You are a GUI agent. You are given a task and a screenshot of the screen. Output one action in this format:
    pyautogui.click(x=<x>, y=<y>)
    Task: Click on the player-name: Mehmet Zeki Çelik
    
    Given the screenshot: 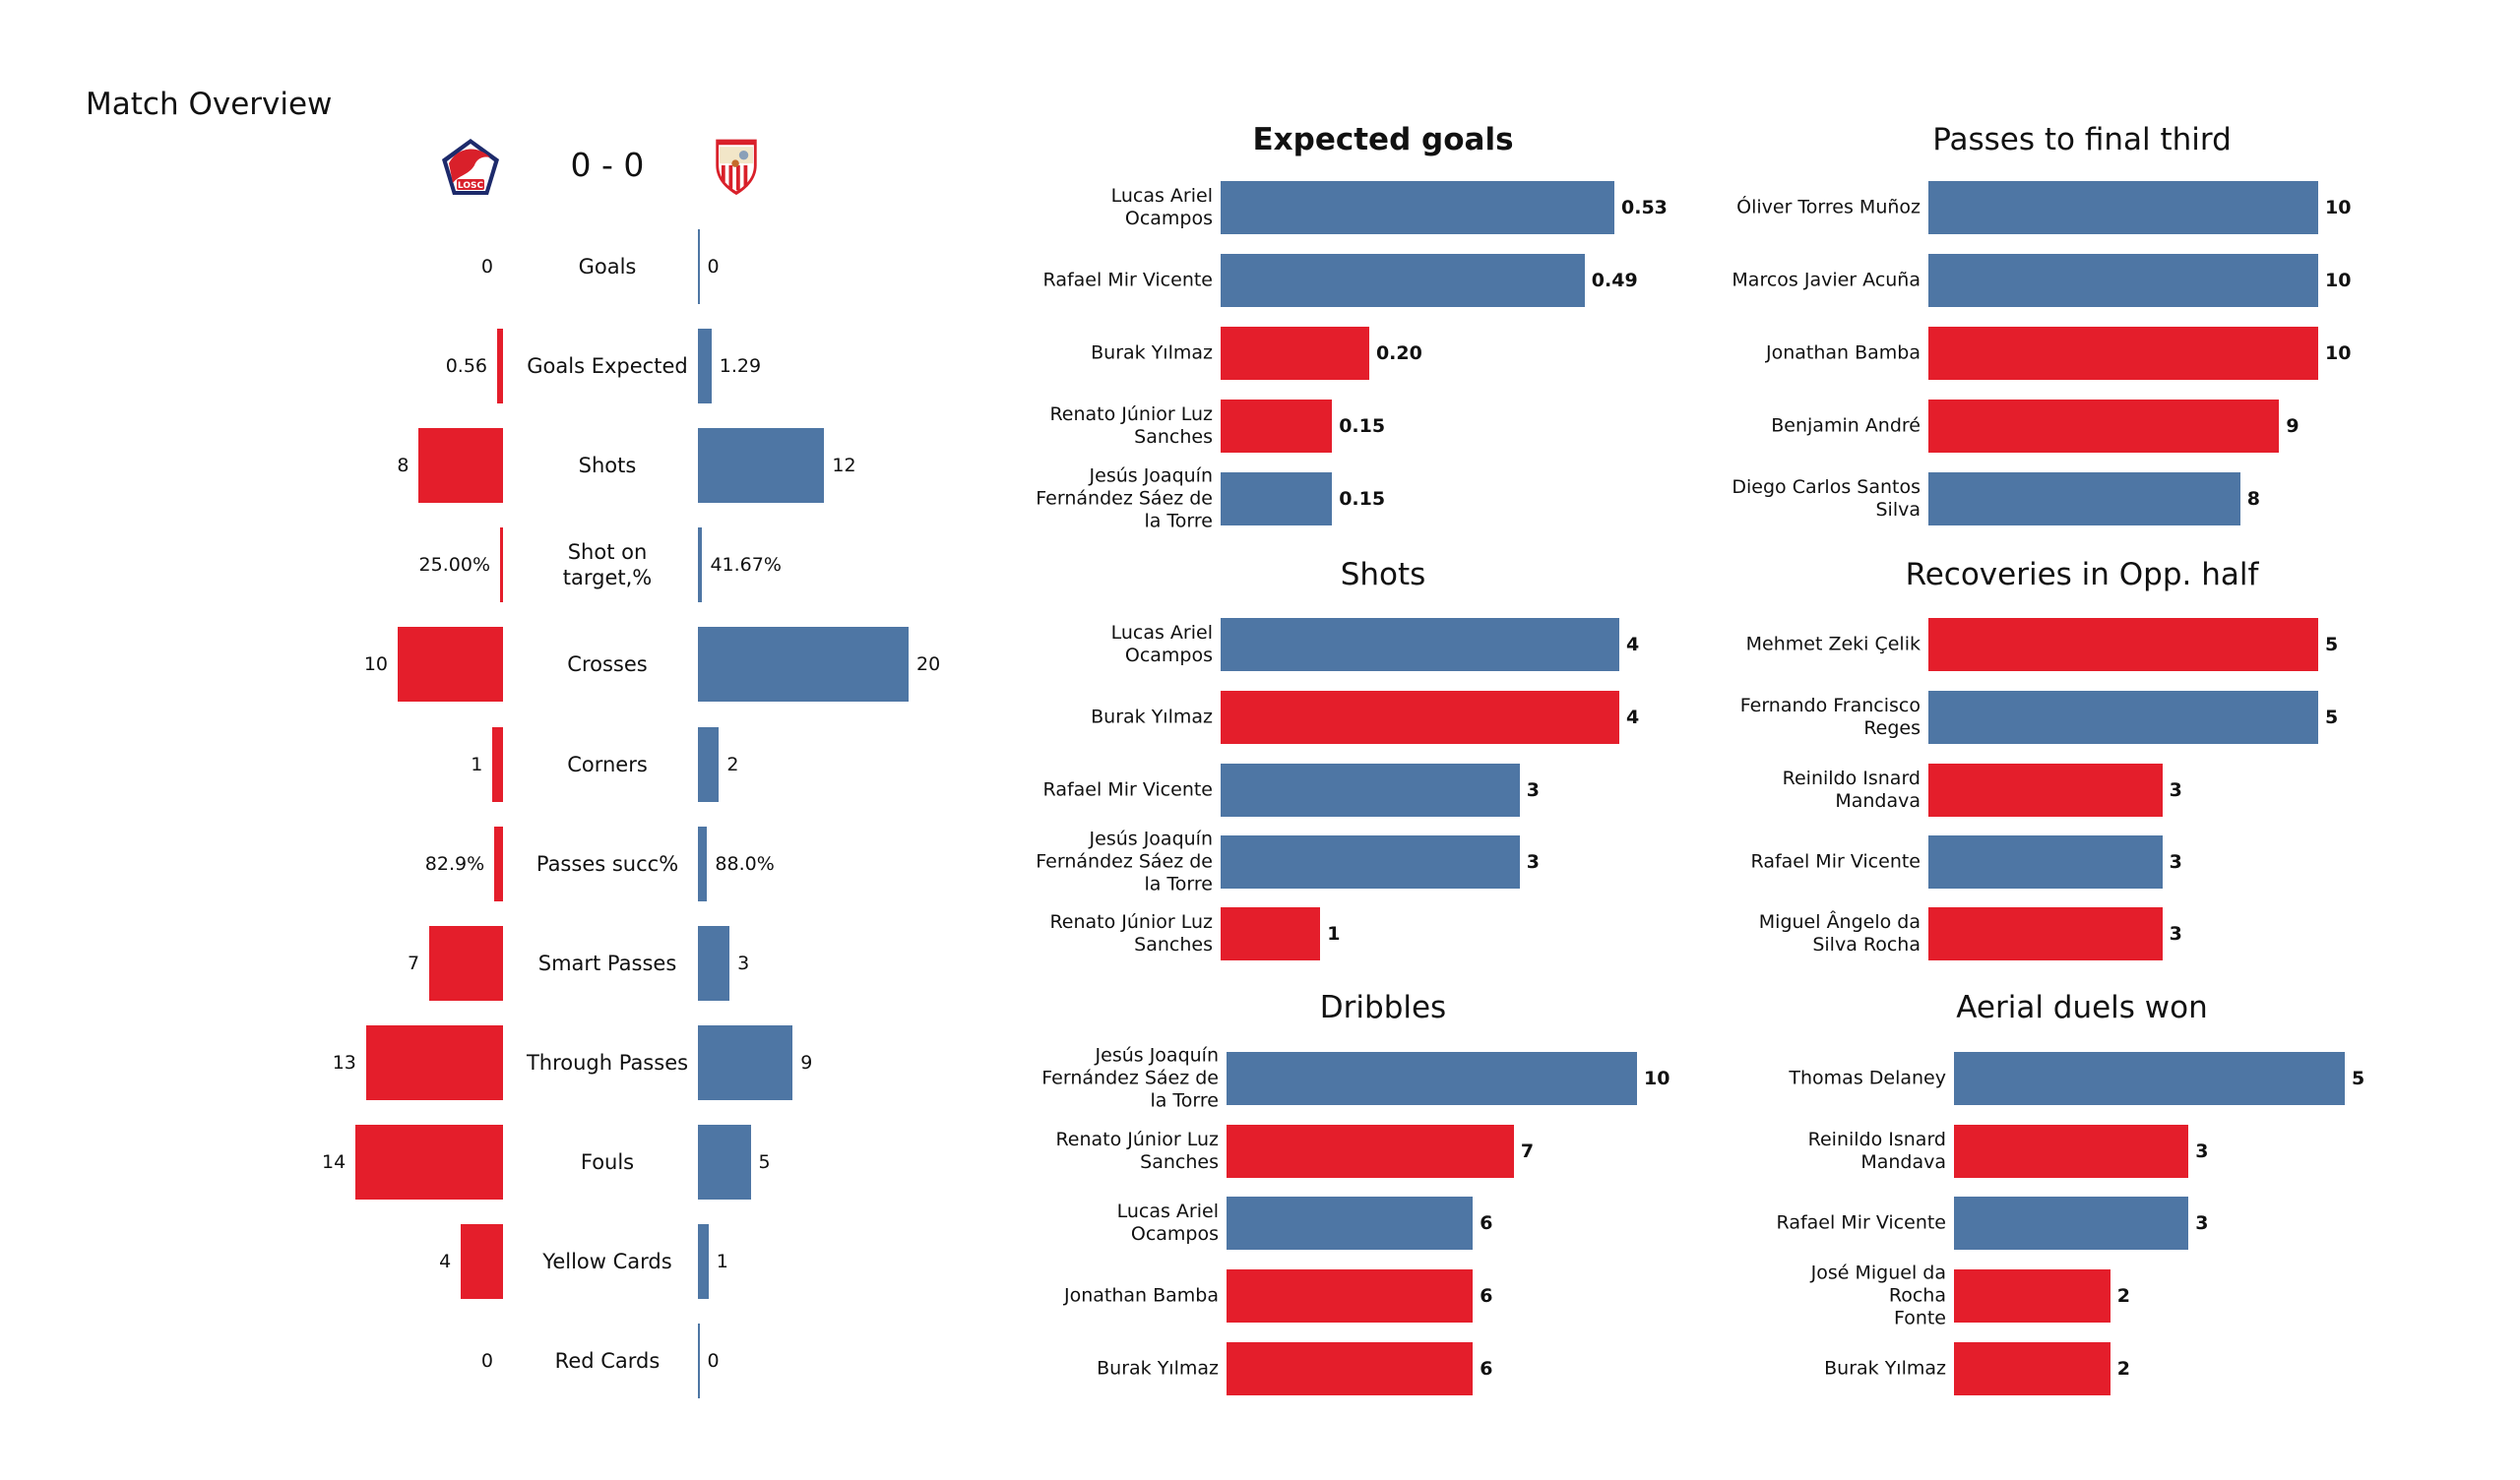 What is the action you would take?
    pyautogui.click(x=1833, y=644)
    